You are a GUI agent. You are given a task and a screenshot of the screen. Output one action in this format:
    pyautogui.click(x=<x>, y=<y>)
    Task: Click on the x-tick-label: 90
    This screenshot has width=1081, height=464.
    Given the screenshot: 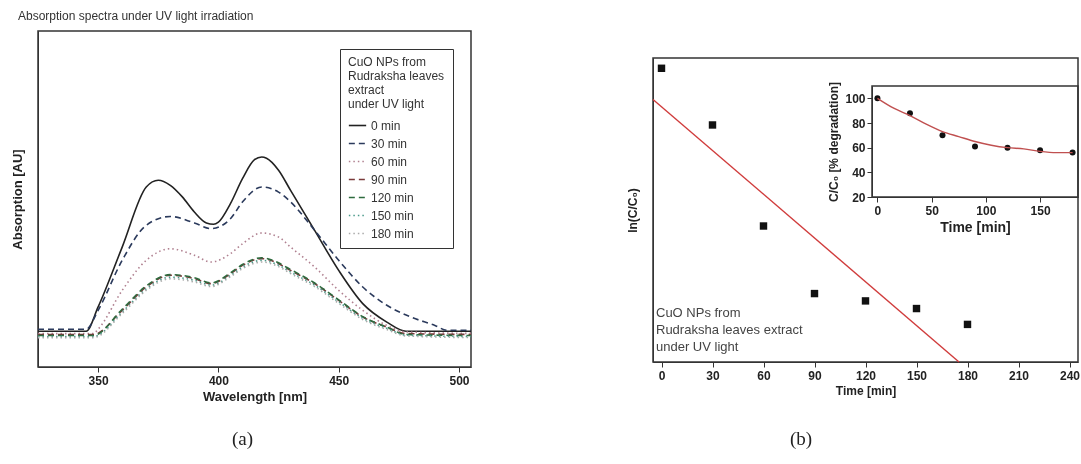 What is the action you would take?
    pyautogui.click(x=815, y=375)
    